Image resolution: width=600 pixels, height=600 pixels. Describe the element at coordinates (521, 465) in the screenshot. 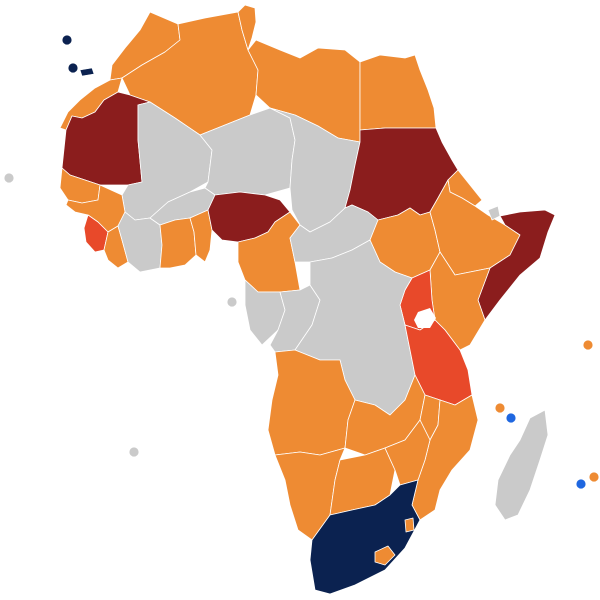

I see `region-madagascar` at that location.